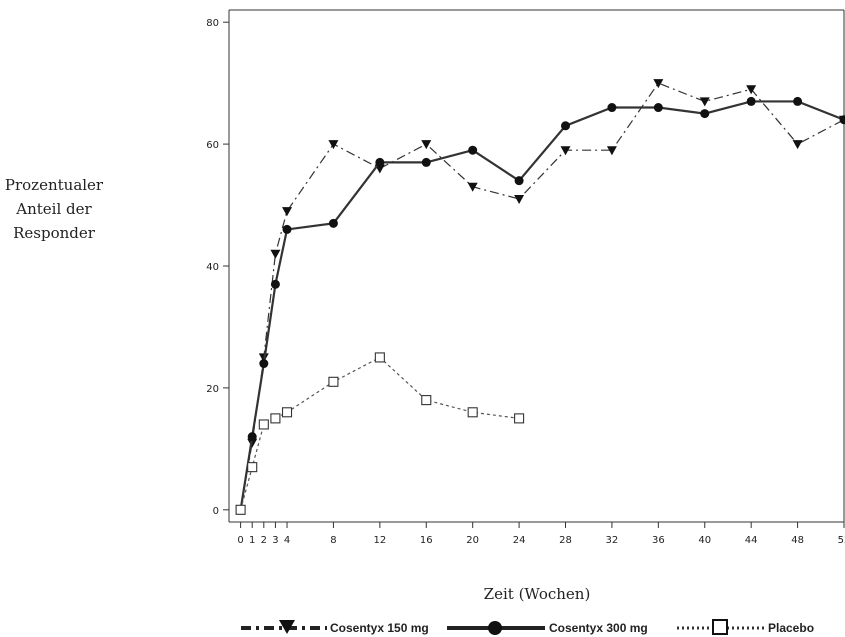  I want to click on legend: Cosentyx 150 mg Cosentyx 300 mg Placebo, so click(527, 627).